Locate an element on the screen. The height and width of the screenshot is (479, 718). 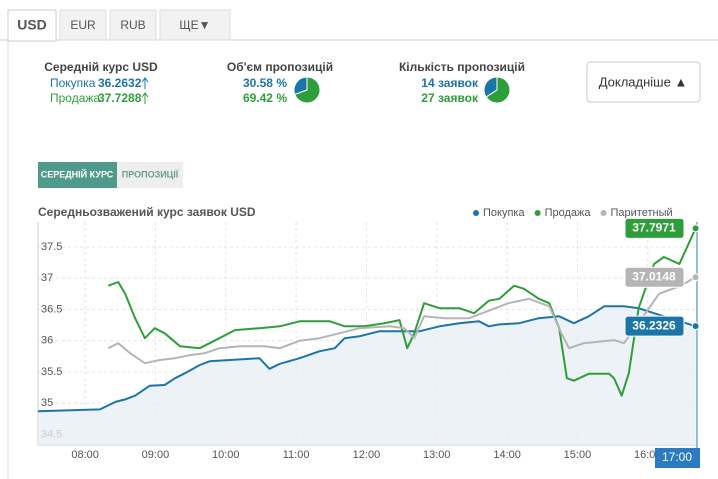
x-tick-label: 11:00 is located at coordinates (296, 455).